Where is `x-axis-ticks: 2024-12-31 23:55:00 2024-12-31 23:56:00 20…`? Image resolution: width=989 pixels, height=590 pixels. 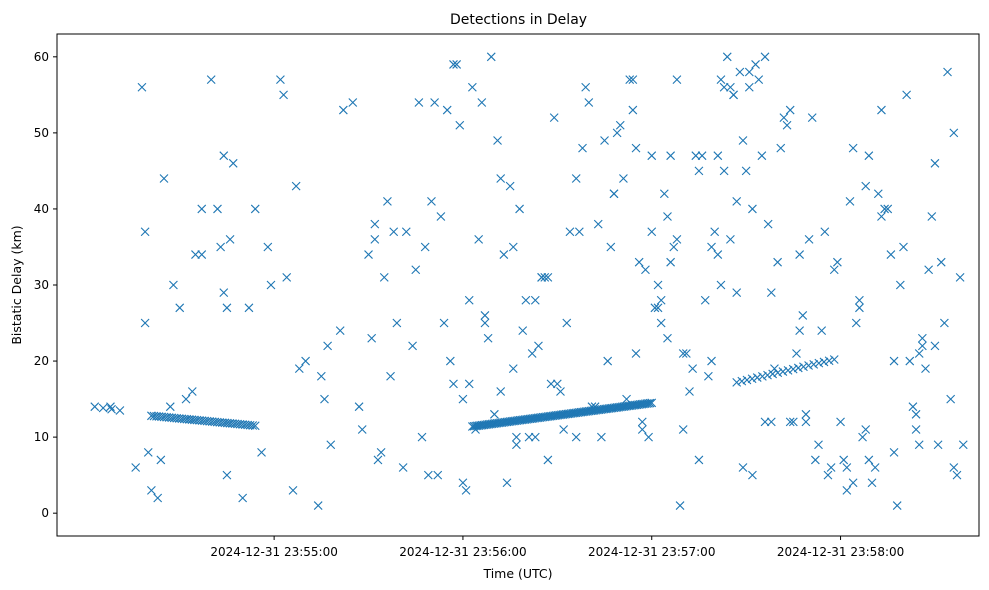
x-axis-ticks: 2024-12-31 23:55:00 2024-12-31 23:56:00 20… is located at coordinates (557, 547).